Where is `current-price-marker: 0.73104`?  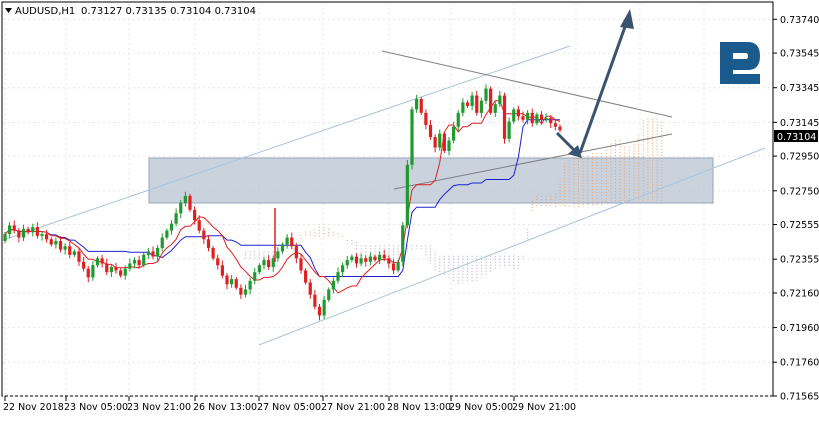 current-price-marker: 0.73104 is located at coordinates (796, 136).